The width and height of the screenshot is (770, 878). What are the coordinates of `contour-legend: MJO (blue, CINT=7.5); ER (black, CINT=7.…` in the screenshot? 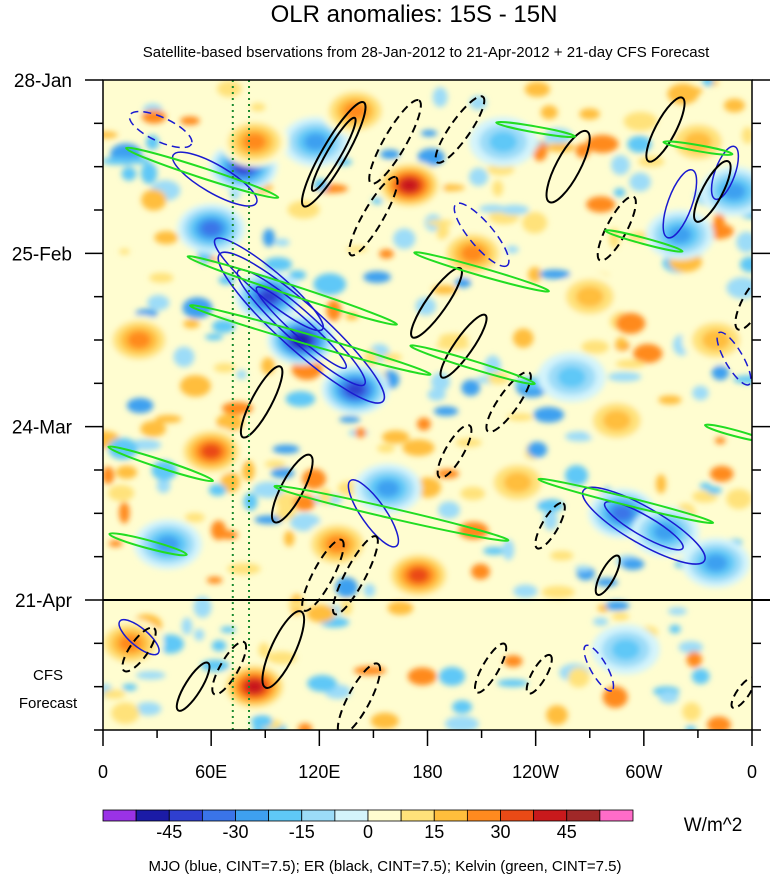 It's located at (384, 866).